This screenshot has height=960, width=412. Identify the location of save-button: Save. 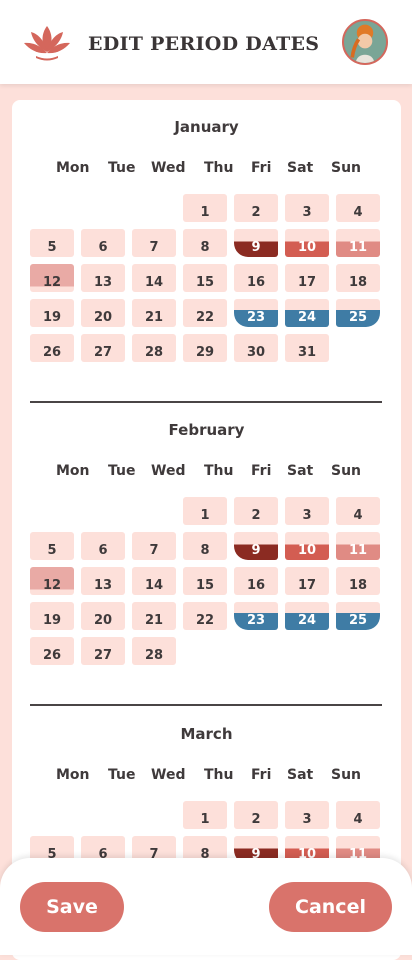
(72, 907).